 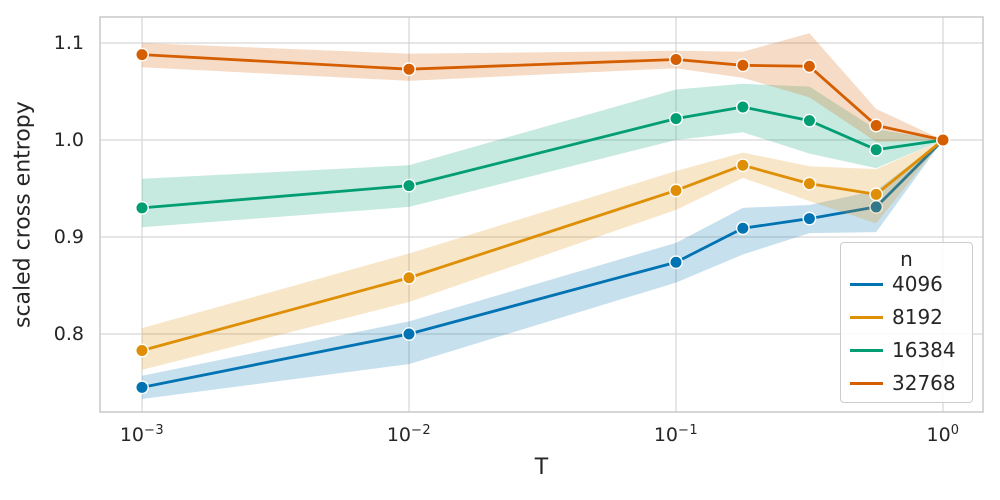 I want to click on legend-item-label: 4096, so click(x=917, y=284).